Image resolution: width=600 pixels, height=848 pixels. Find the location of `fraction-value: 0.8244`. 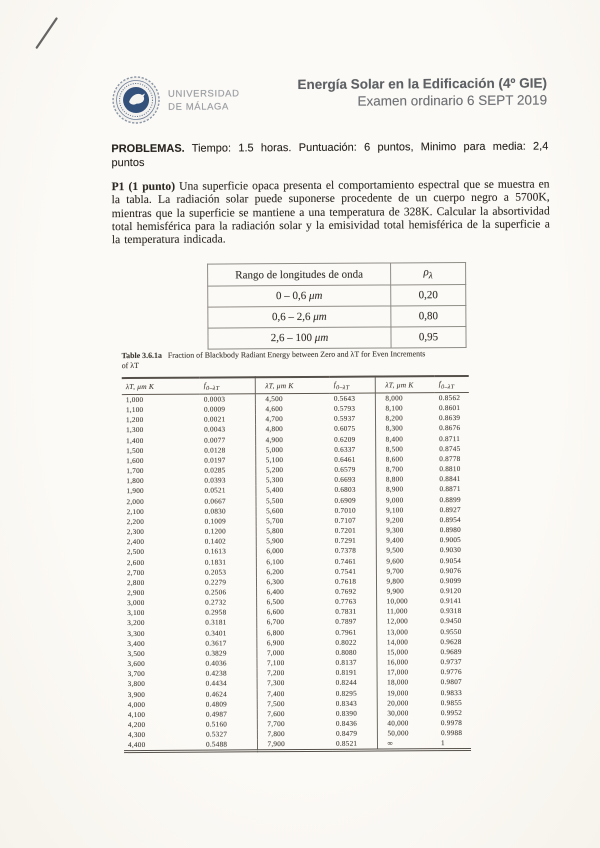

fraction-value: 0.8244 is located at coordinates (354, 683).